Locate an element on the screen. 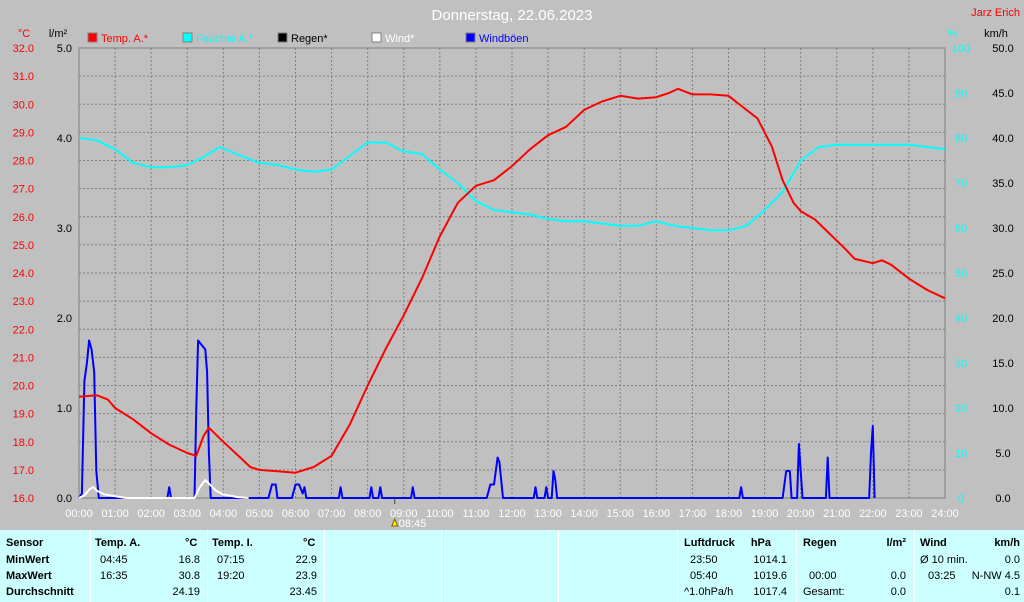 This screenshot has height=602, width=1024. temp-axis-unit: °C is located at coordinates (24, 34).